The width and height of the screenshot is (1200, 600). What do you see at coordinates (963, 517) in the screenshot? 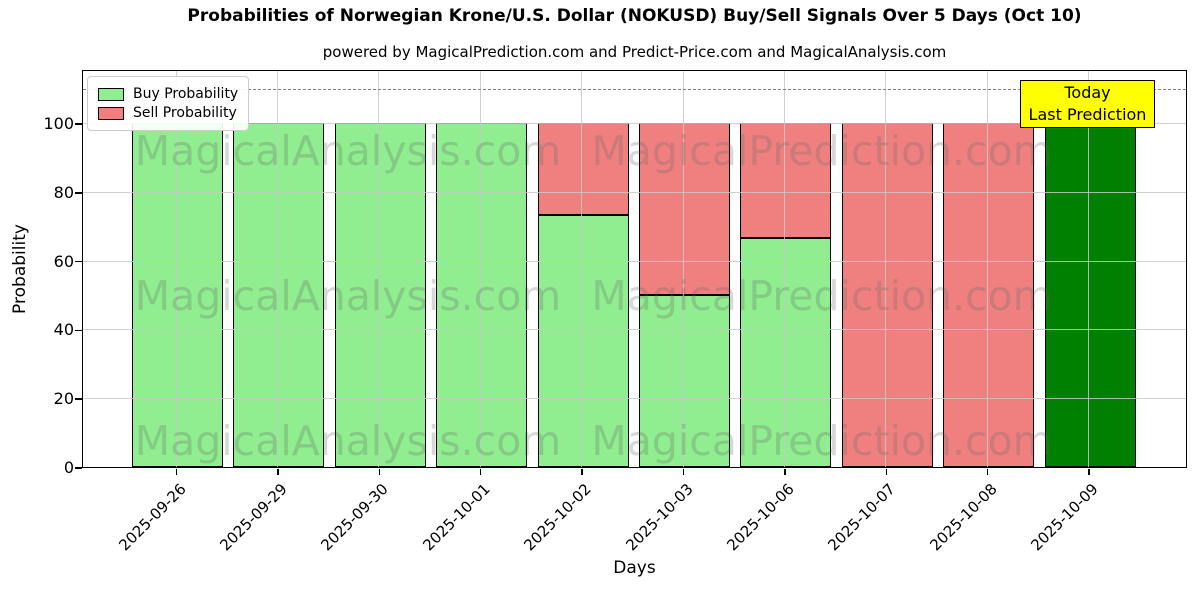
I see `x-tick-label: 2025-10-08` at bounding box center [963, 517].